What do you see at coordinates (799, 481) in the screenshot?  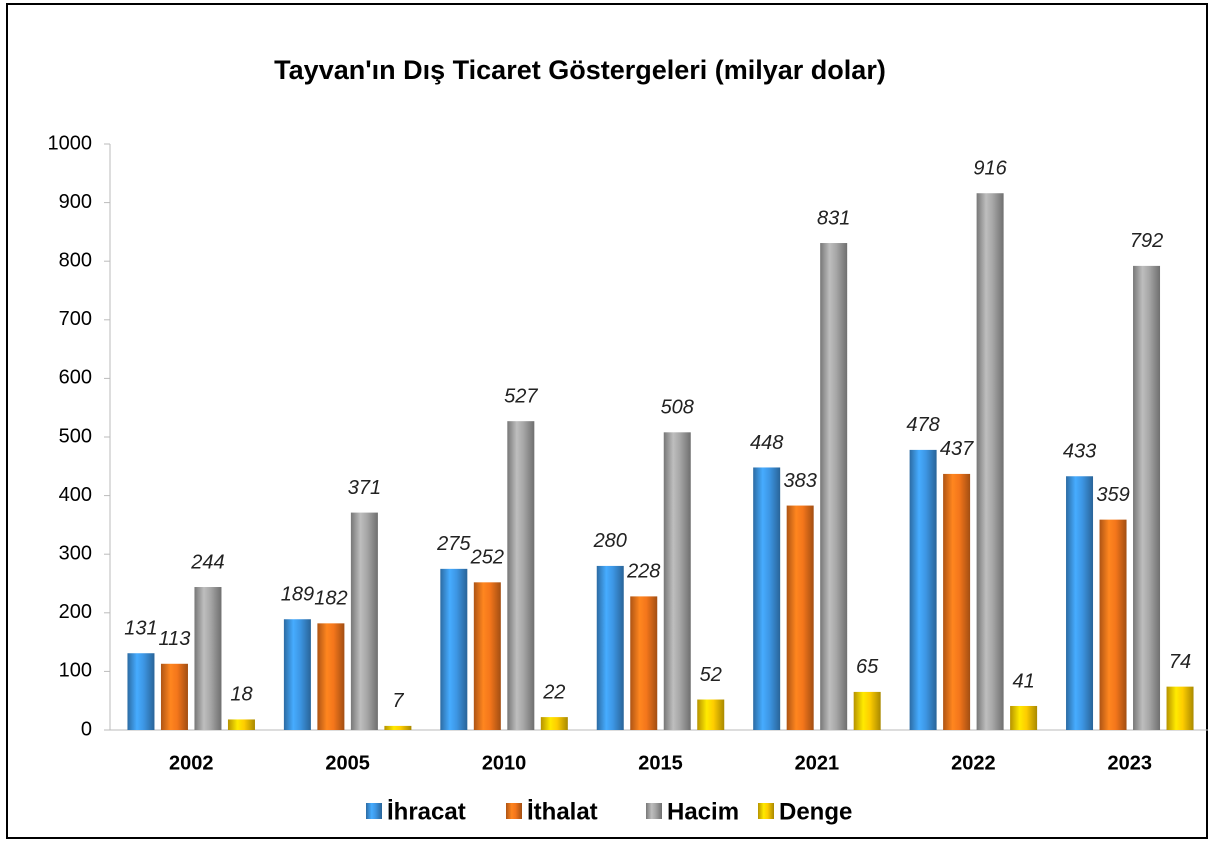 I see `data-label: 383` at bounding box center [799, 481].